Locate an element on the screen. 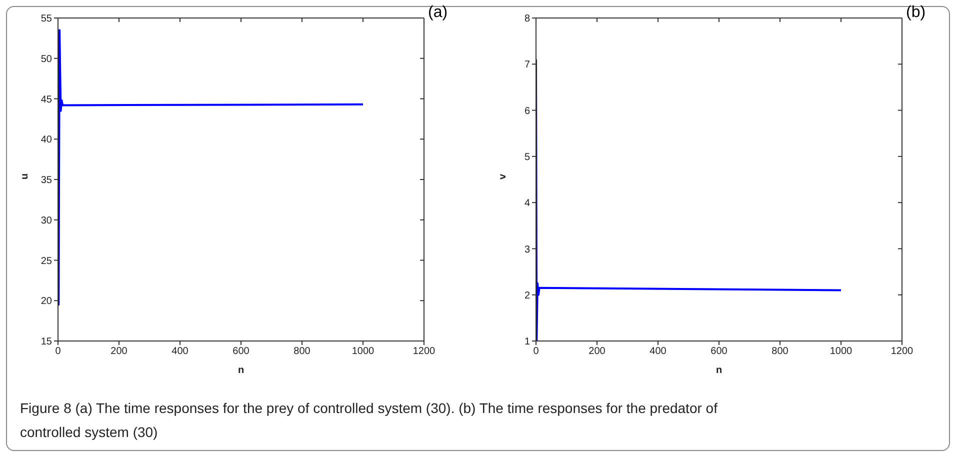 The width and height of the screenshot is (956, 457). y-tick-label: 3 is located at coordinates (527, 250).